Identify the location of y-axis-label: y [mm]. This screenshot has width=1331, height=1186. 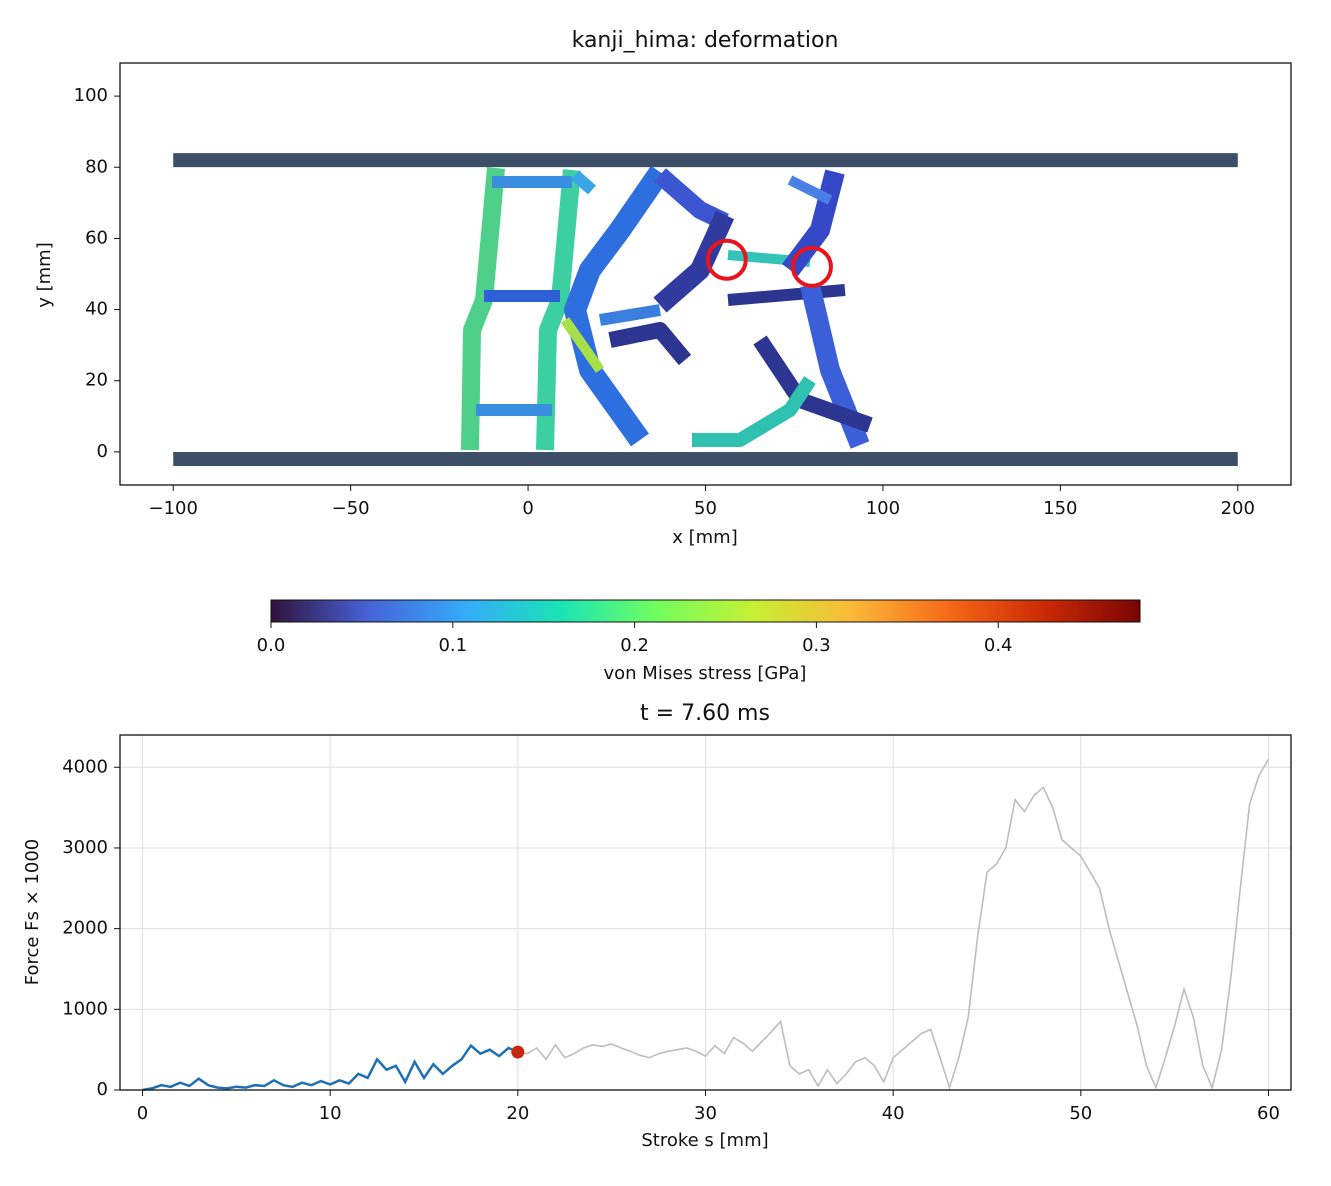
(44, 275).